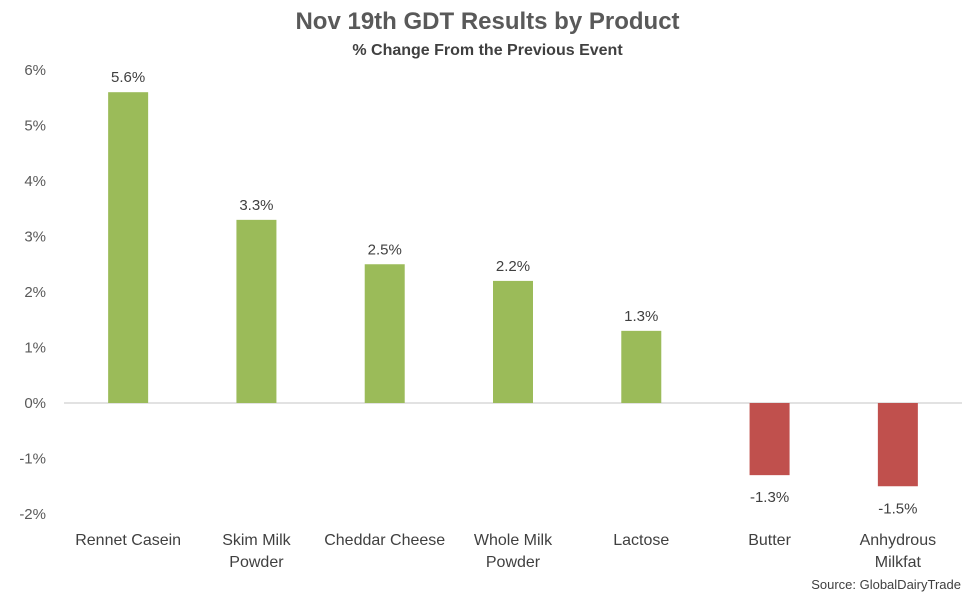 The width and height of the screenshot is (975, 601). What do you see at coordinates (128, 77) in the screenshot?
I see `data-label: 5.6%` at bounding box center [128, 77].